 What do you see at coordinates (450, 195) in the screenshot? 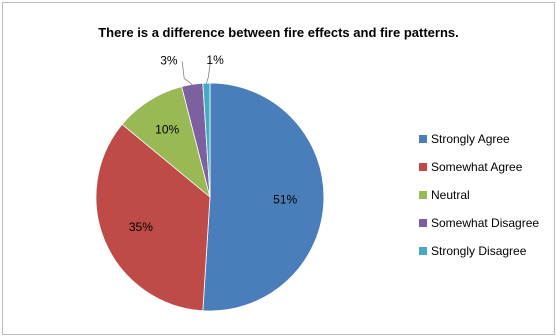
I see `legend-label: Neutral` at bounding box center [450, 195].